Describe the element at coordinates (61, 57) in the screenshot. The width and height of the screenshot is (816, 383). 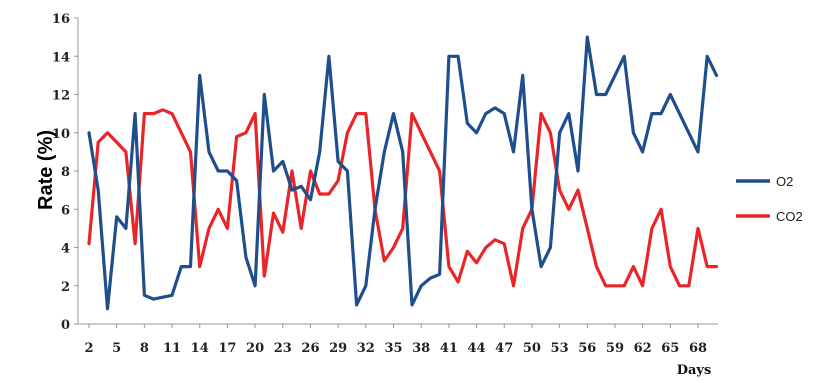
I see `y-tick-label: 14` at that location.